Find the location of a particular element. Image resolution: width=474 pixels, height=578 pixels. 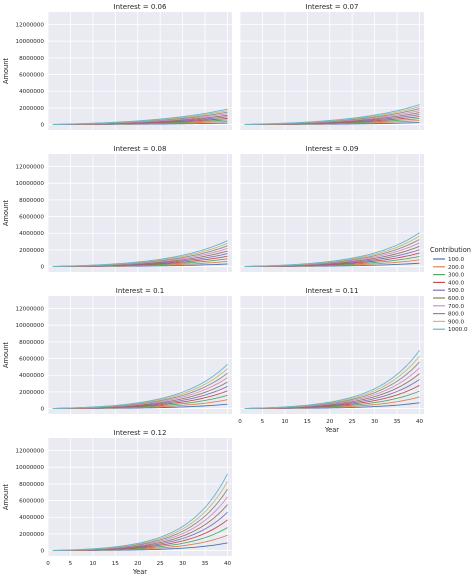

facet-title: Interest = 0.06 is located at coordinates (140, 7).